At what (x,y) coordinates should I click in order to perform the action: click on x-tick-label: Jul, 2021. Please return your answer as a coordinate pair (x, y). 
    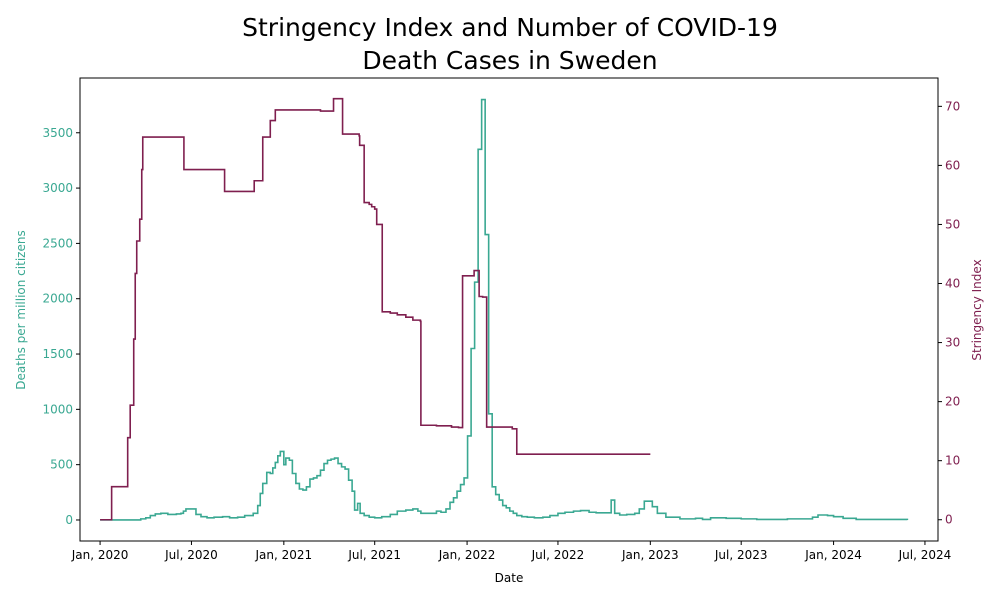
    Looking at the image, I should click on (374, 555).